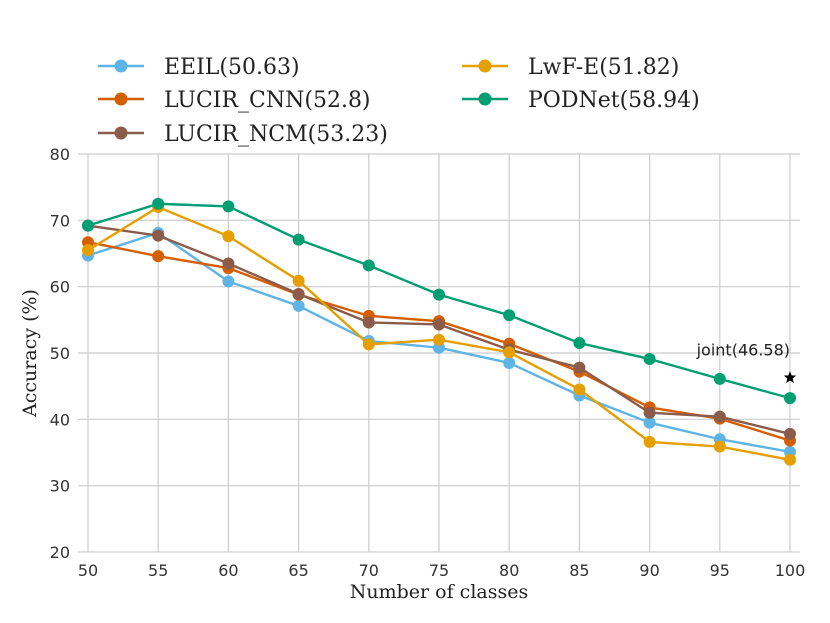 Image resolution: width=830 pixels, height=623 pixels. I want to click on annotation-layer: joint(46.58), so click(746, 362).